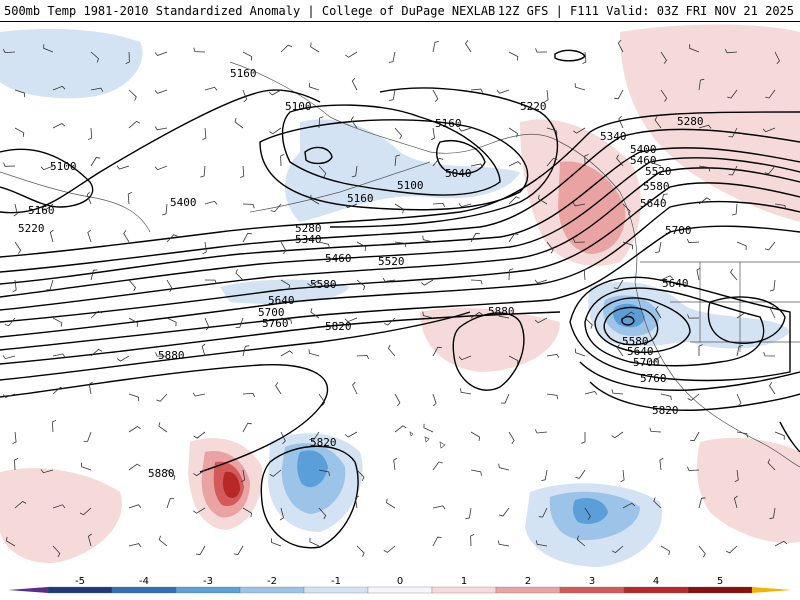  What do you see at coordinates (391, 261) in the screenshot?
I see `contour-label: 5520` at bounding box center [391, 261].